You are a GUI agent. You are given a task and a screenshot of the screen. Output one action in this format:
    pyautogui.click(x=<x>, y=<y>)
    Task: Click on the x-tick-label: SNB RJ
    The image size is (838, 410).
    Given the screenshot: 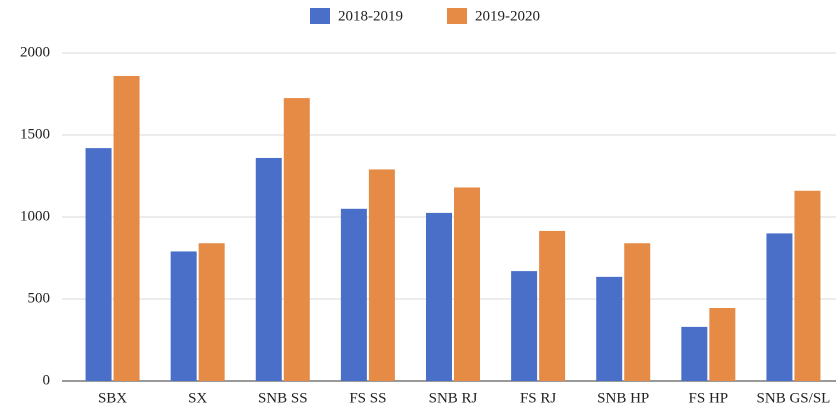 What is the action you would take?
    pyautogui.click(x=453, y=398)
    